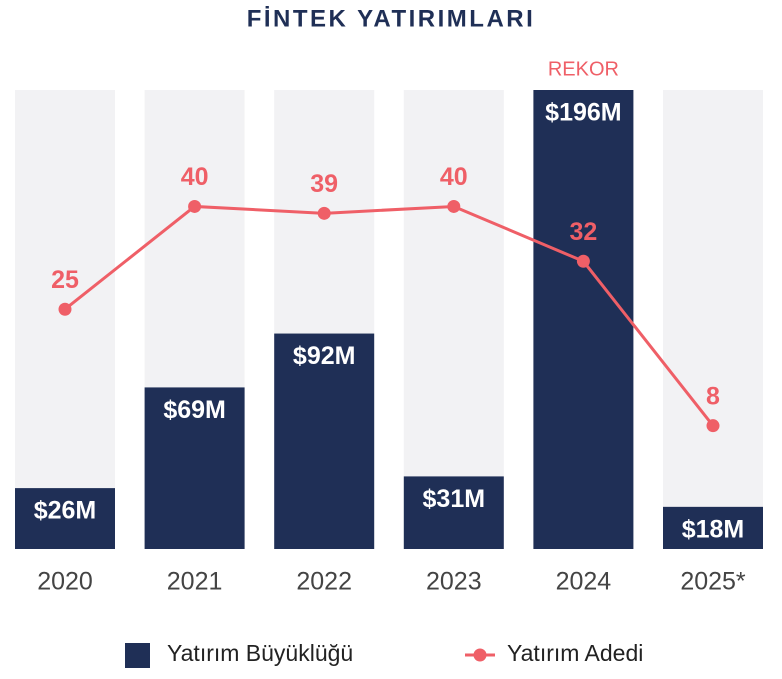  I want to click on bar-value-label: $18M, so click(713, 529).